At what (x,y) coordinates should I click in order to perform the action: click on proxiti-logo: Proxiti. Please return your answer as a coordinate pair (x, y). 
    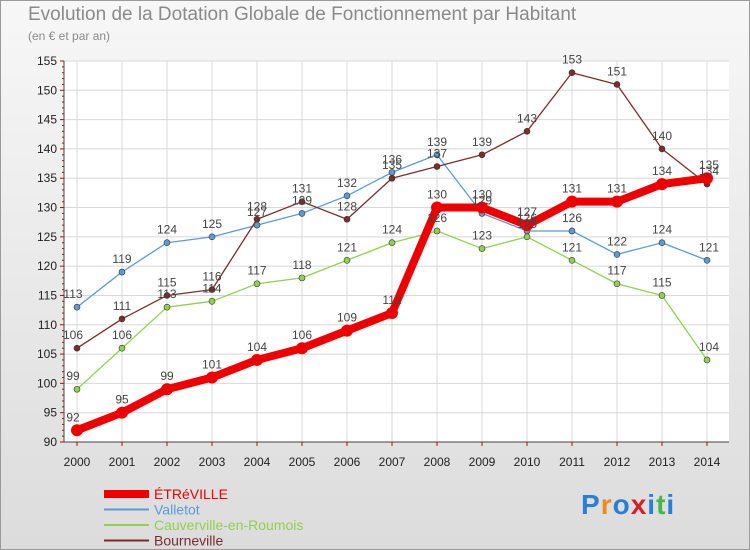
    Looking at the image, I should click on (628, 505).